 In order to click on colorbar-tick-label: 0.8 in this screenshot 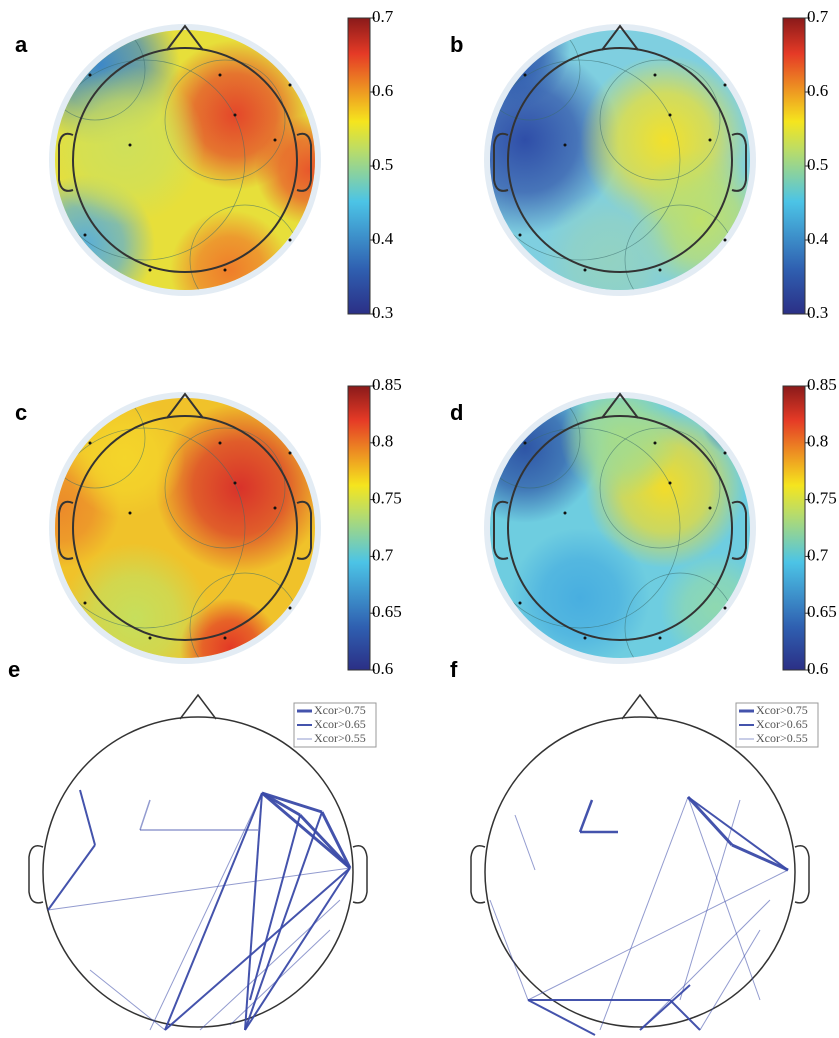, I will do `click(382, 441)`.